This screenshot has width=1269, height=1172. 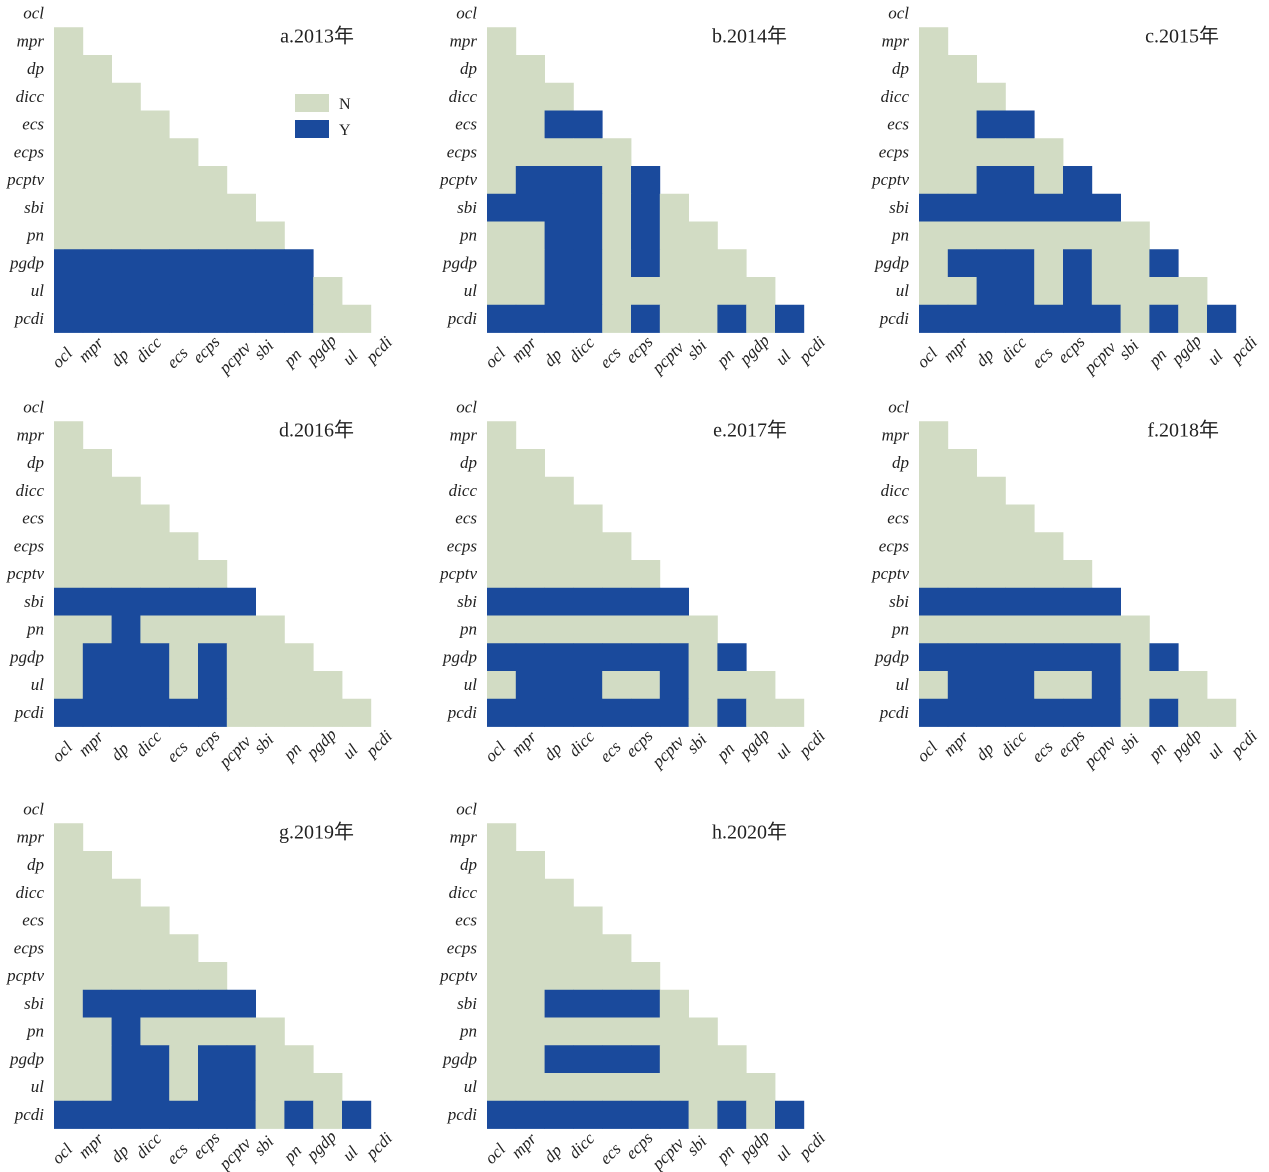 What do you see at coordinates (559, 712) in the screenshot?
I see `heatmap-cell-pcdi-dp` at bounding box center [559, 712].